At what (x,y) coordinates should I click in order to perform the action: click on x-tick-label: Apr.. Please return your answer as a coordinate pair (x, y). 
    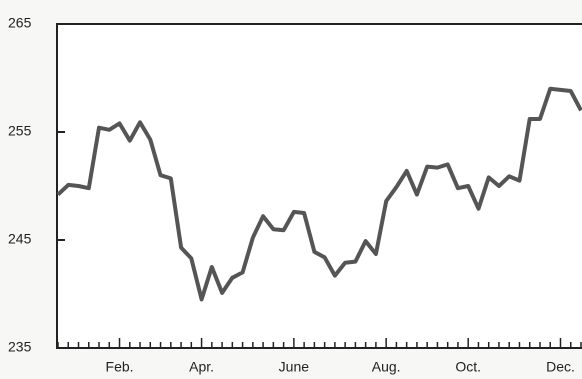
    Looking at the image, I should click on (201, 367).